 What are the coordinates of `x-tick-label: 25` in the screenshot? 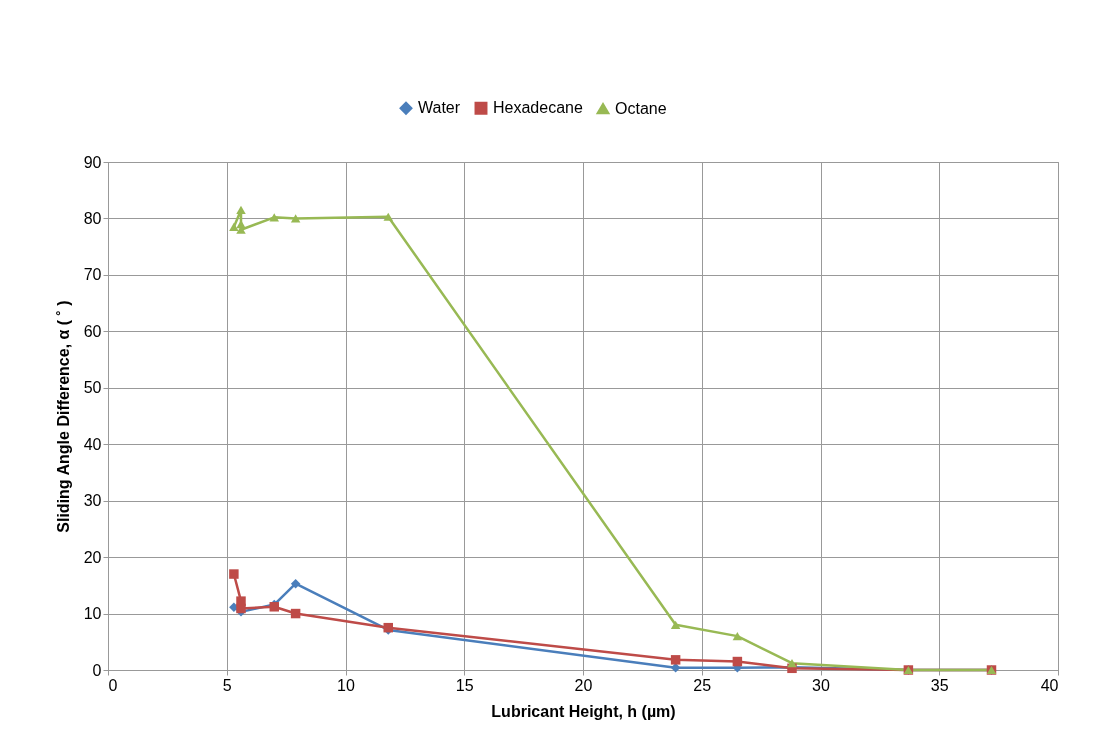 It's located at (702, 685).